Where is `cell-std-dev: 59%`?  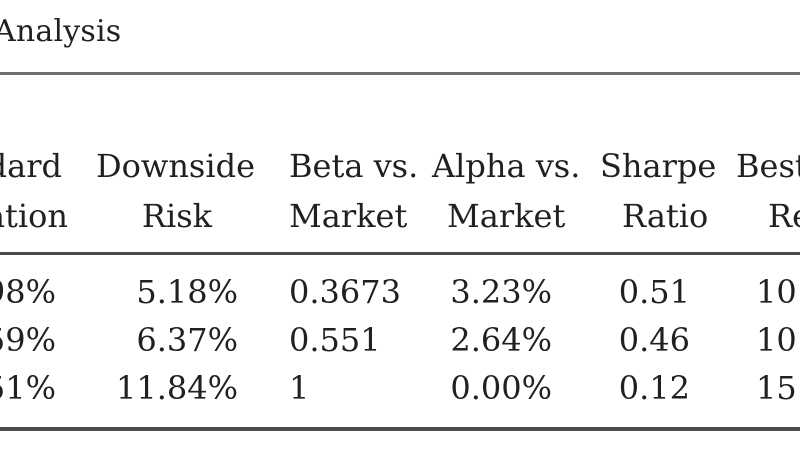 cell-std-dev: 59% is located at coordinates (28, 340).